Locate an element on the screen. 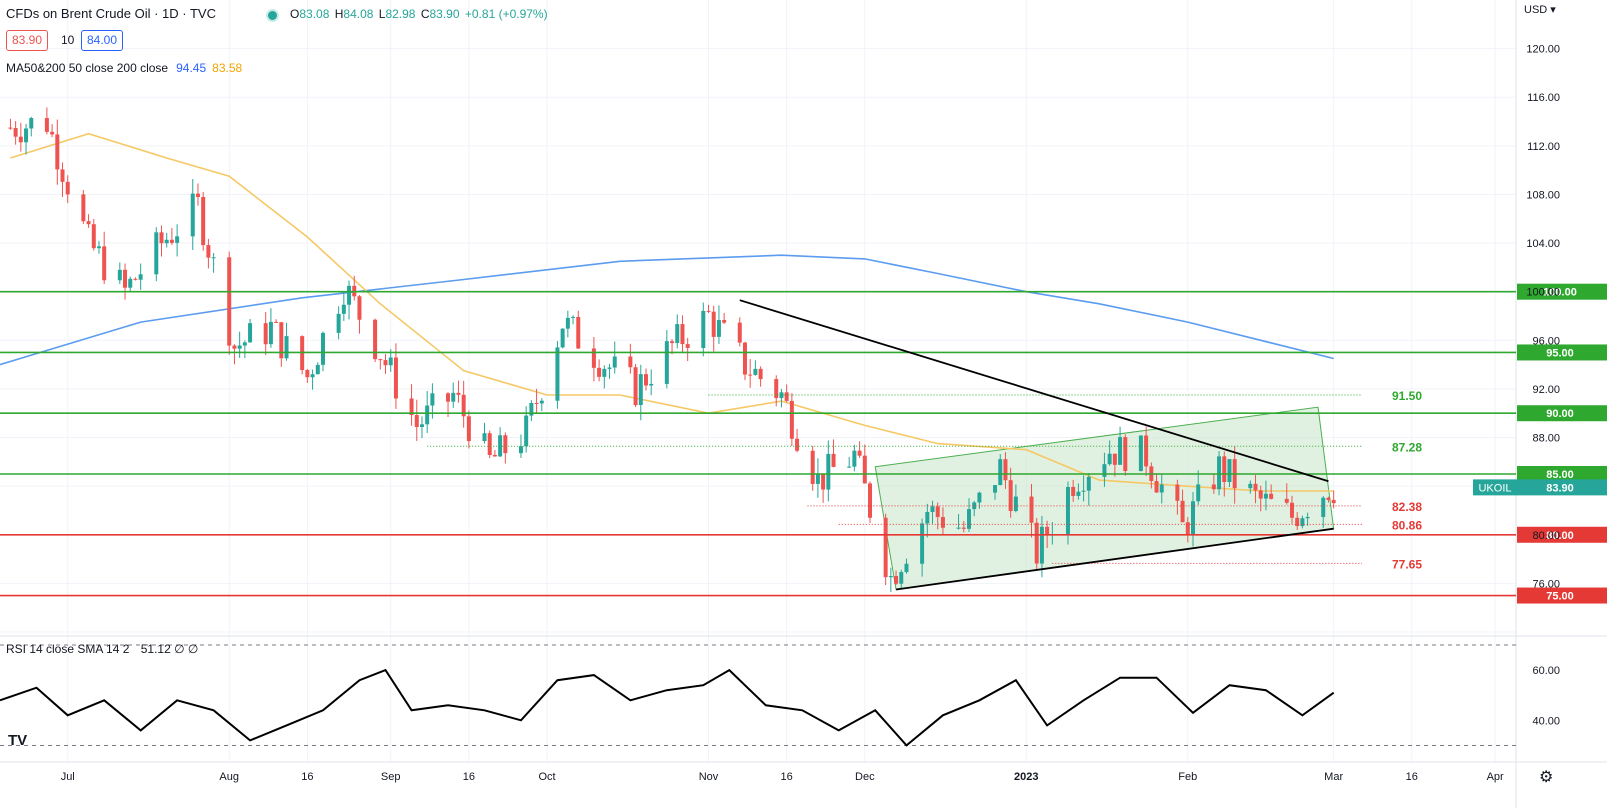 This screenshot has width=1607, height=808. y-tick-label: 116.00 is located at coordinates (1543, 98).